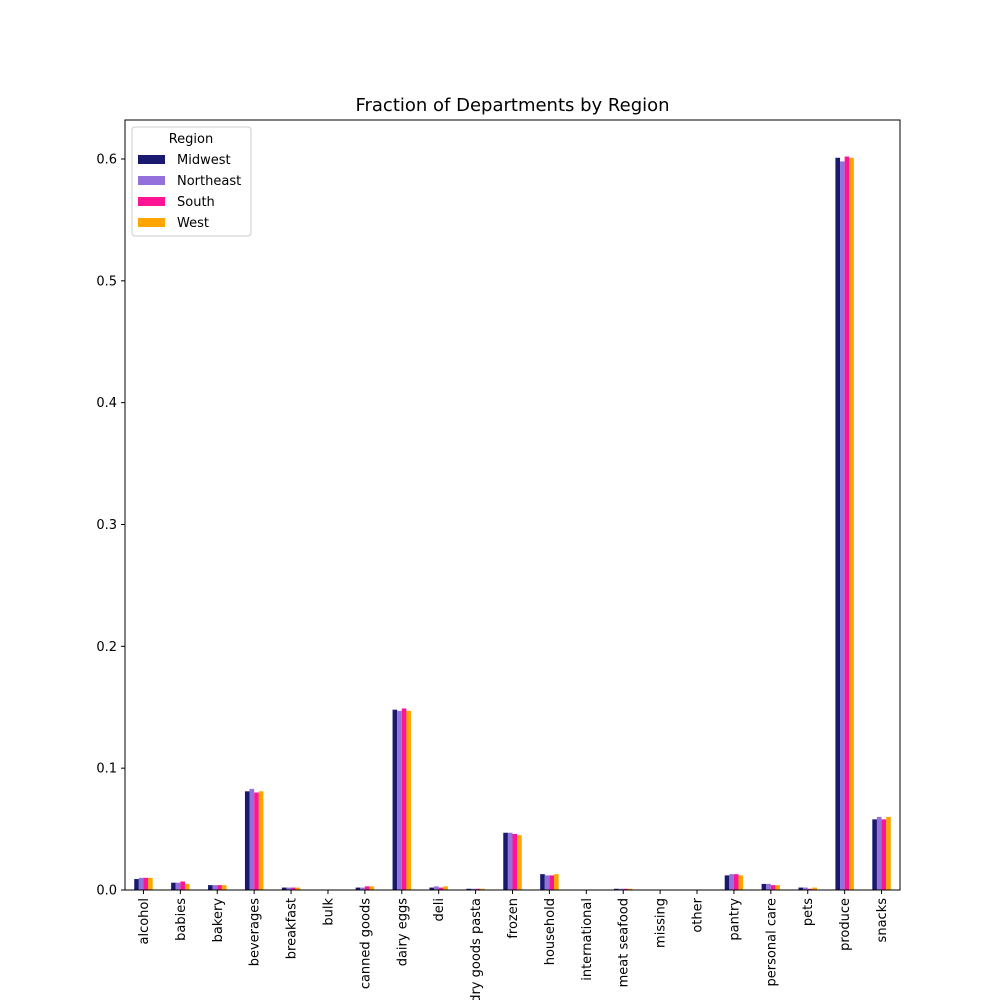 Image resolution: width=1000 pixels, height=1000 pixels. I want to click on bar-west-dry-goods-pasta, so click(482, 889).